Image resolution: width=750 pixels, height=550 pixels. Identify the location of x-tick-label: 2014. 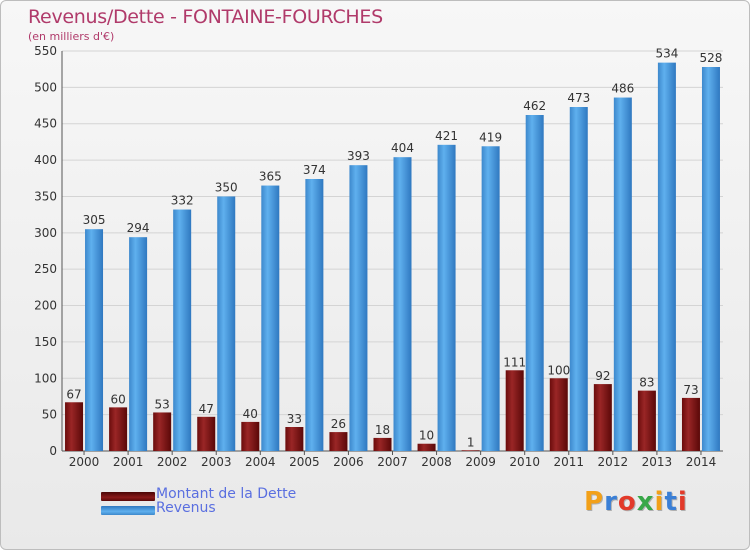
(701, 462).